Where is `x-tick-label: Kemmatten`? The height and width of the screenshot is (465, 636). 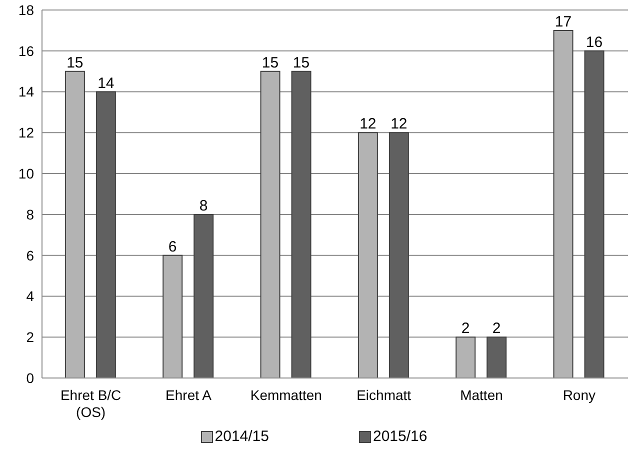
x-tick-label: Kemmatten is located at coordinates (286, 395).